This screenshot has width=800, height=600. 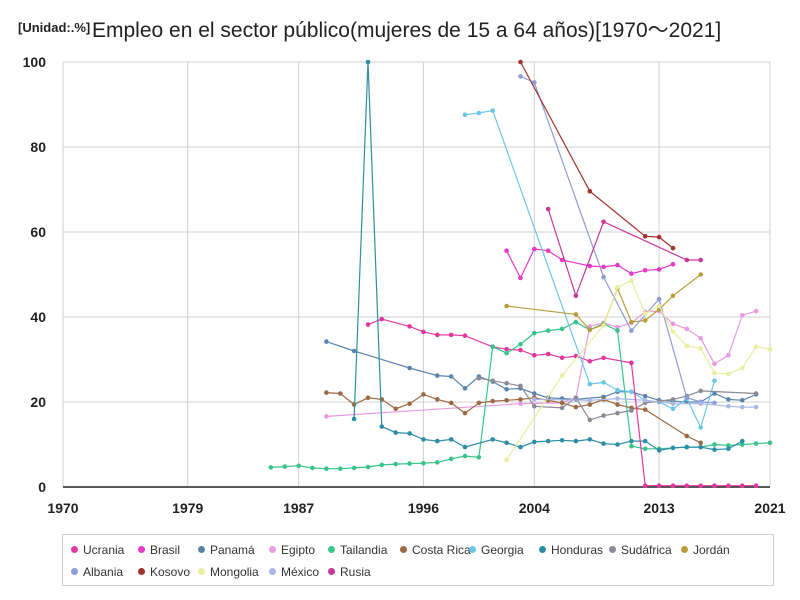 I want to click on legend-item: Sudáfrica, so click(x=640, y=550).